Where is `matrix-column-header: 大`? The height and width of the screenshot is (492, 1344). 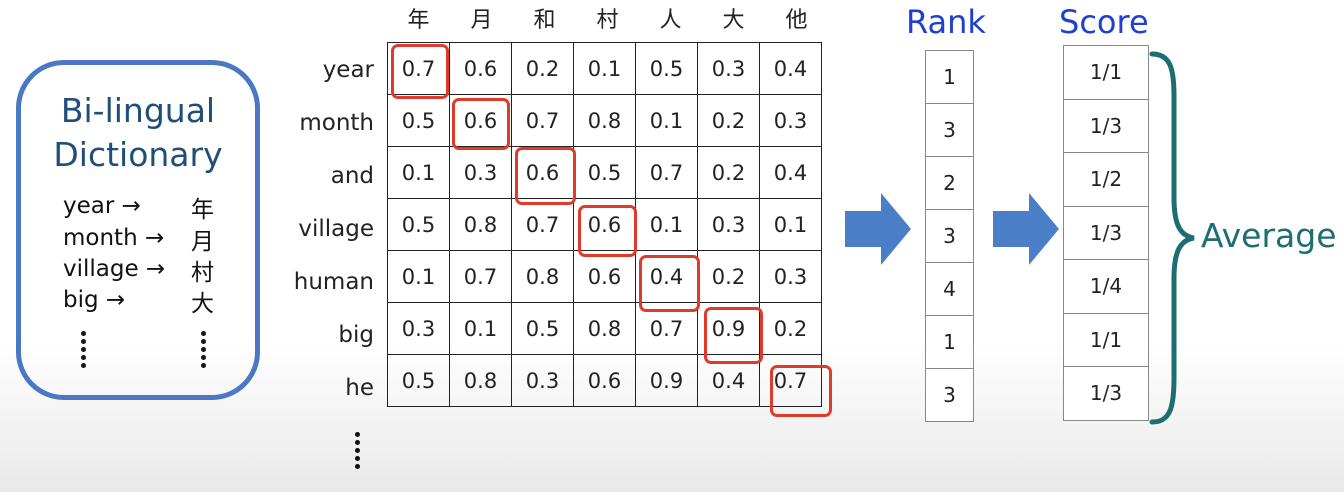 matrix-column-header: 大 is located at coordinates (733, 20).